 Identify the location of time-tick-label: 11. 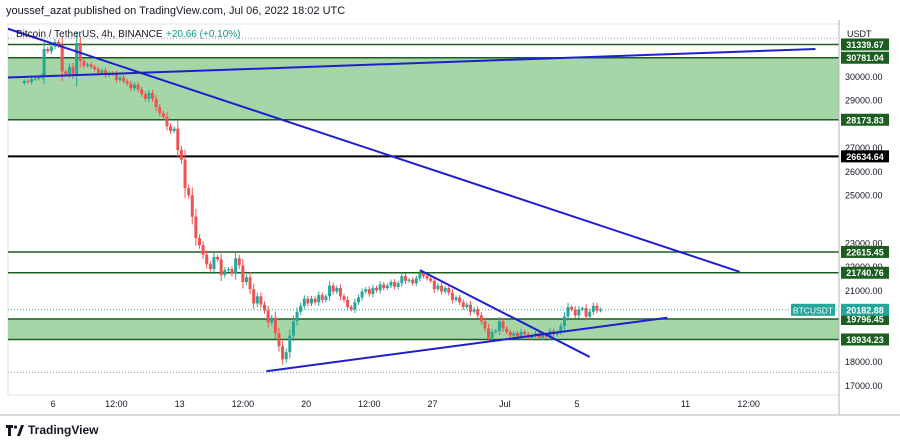
(685, 404).